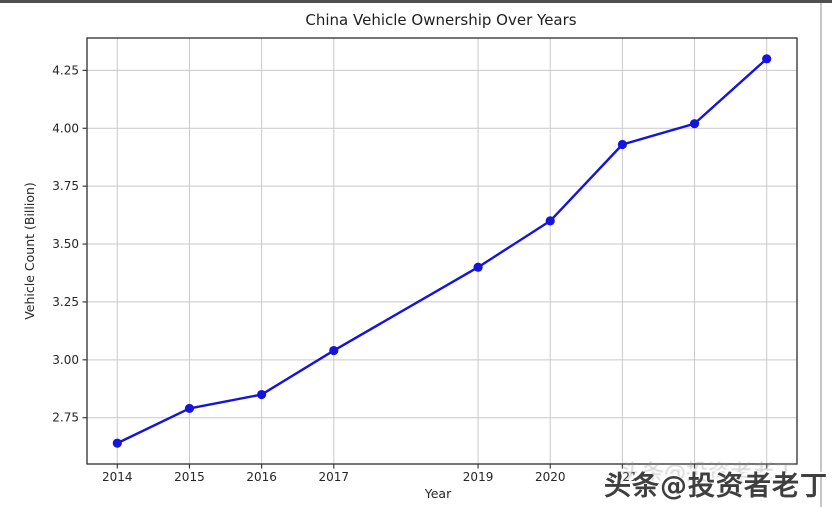 The height and width of the screenshot is (507, 832). Describe the element at coordinates (29, 251) in the screenshot. I see `y-axis-label: Vehicle Count (Billion)` at that location.